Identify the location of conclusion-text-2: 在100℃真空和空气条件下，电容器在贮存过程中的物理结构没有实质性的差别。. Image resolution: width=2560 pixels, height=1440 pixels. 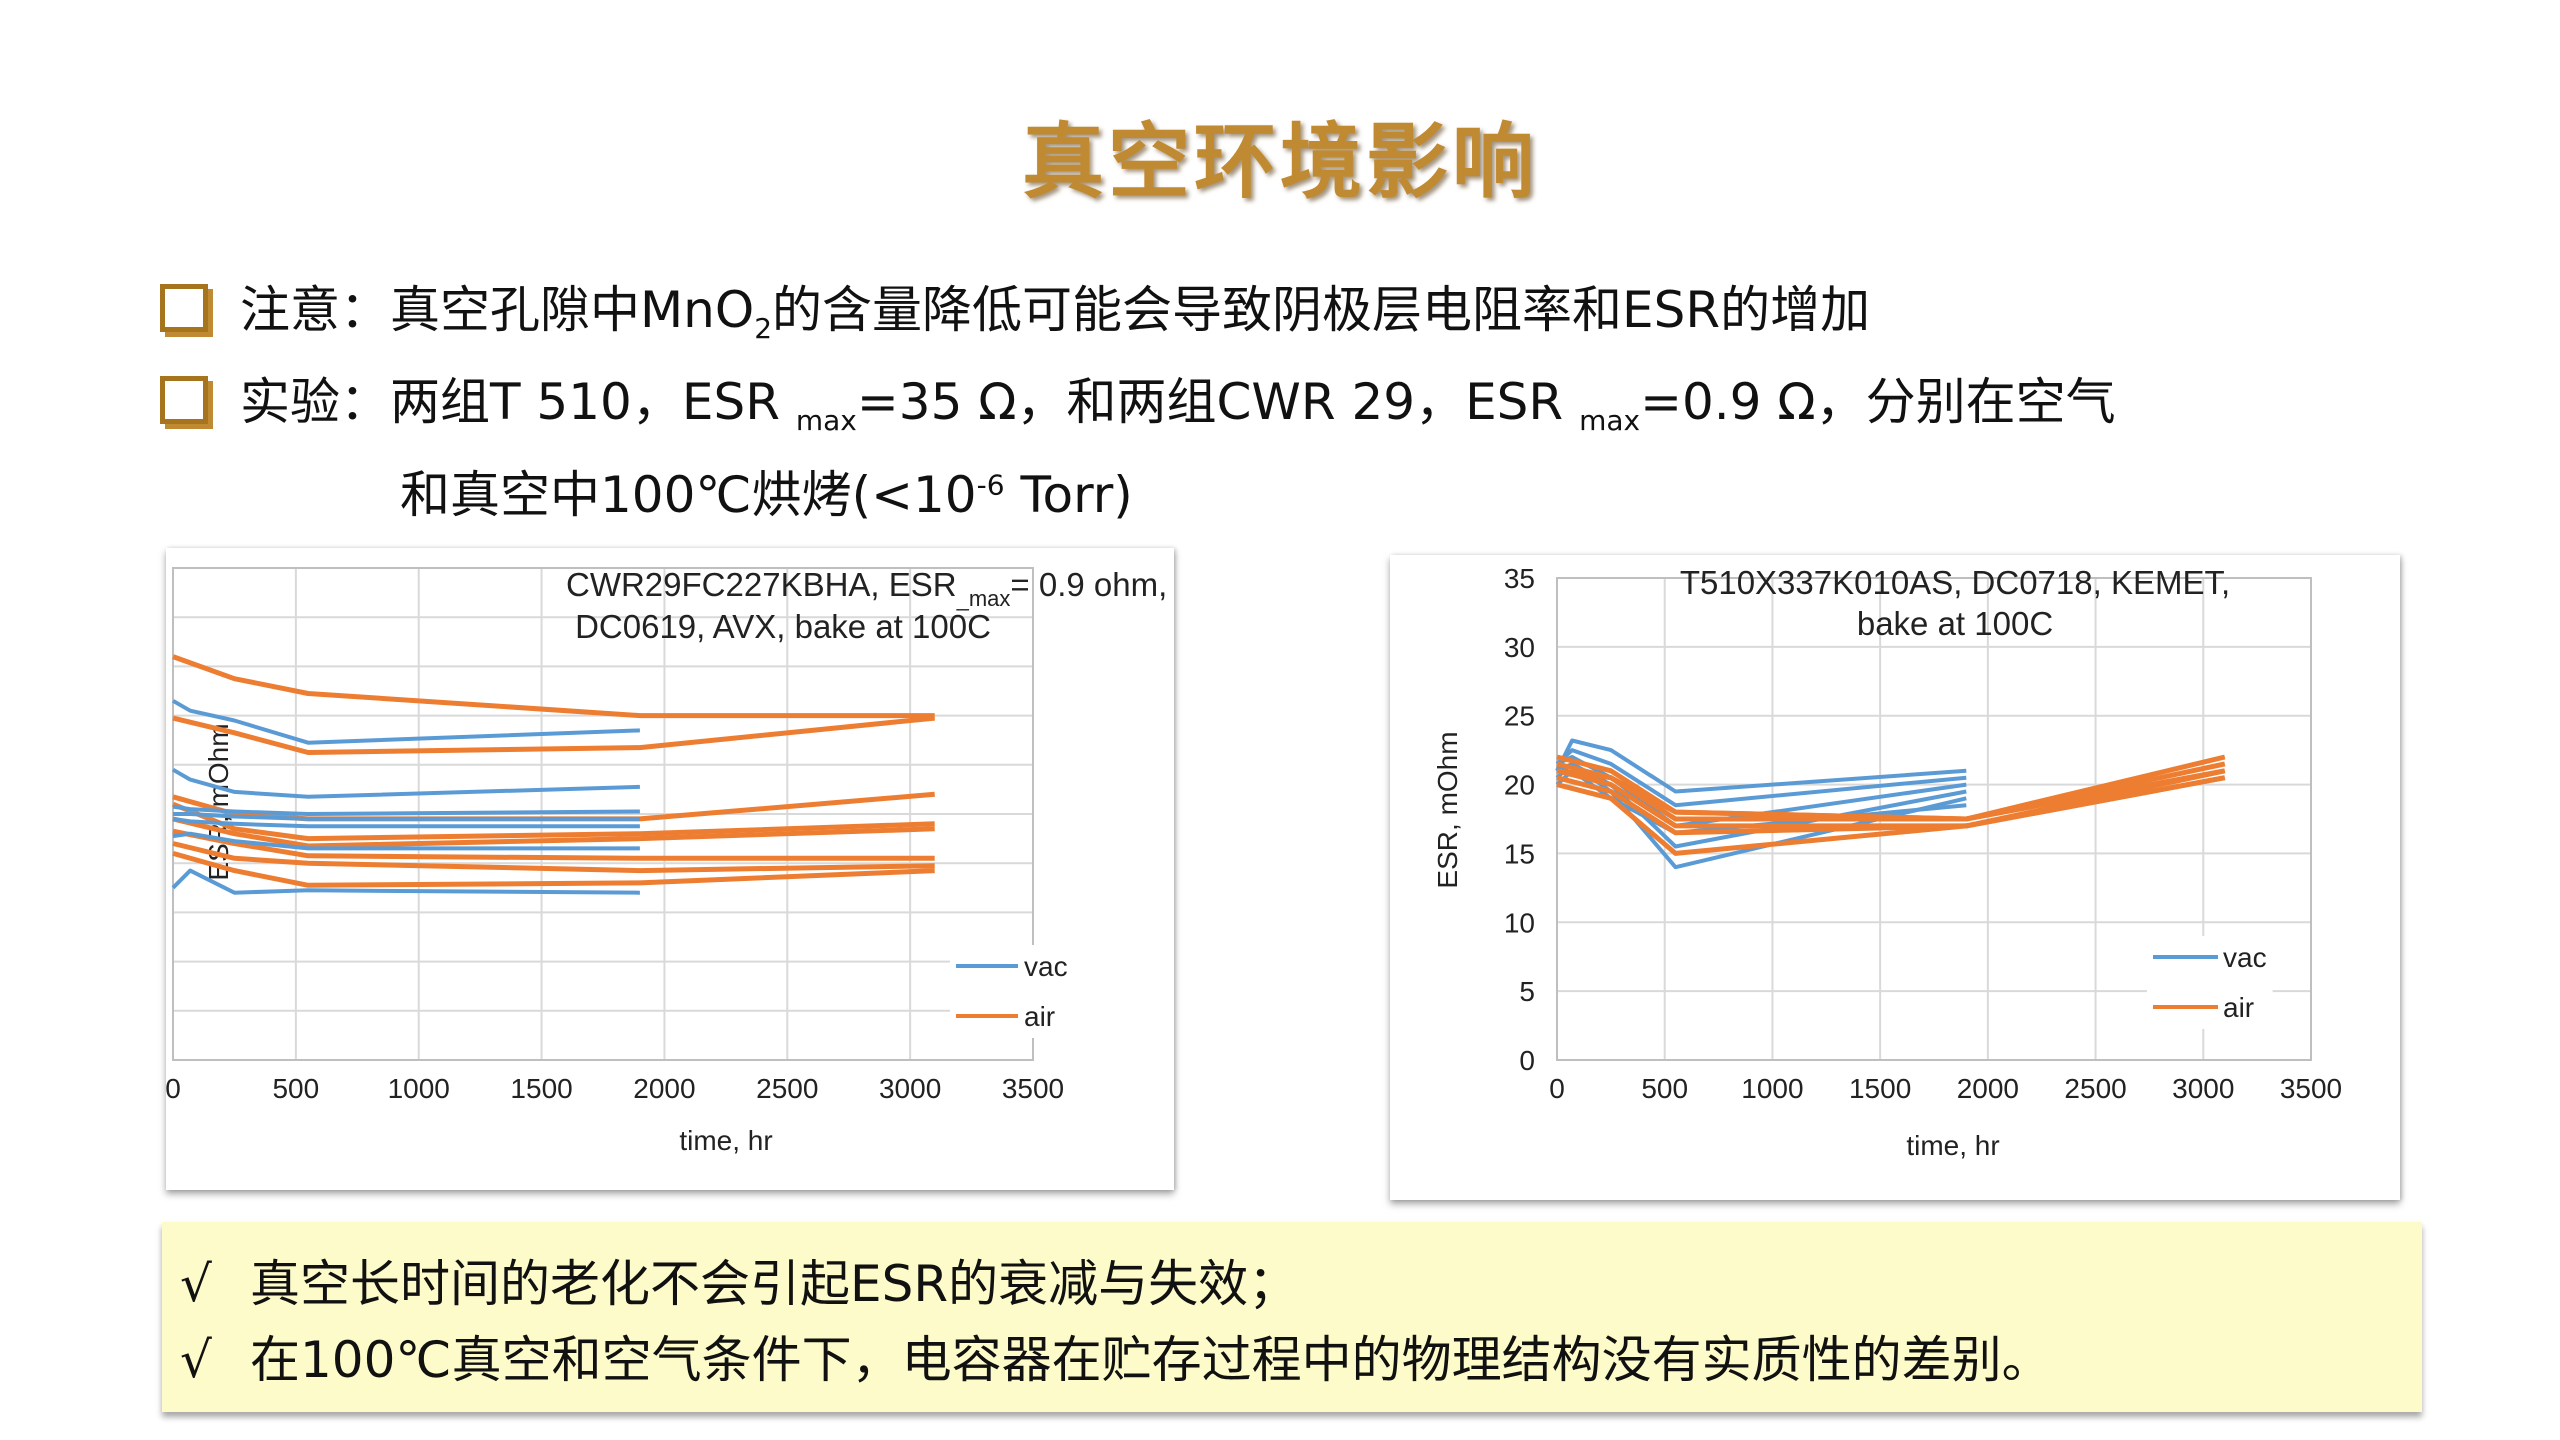
(1151, 1360).